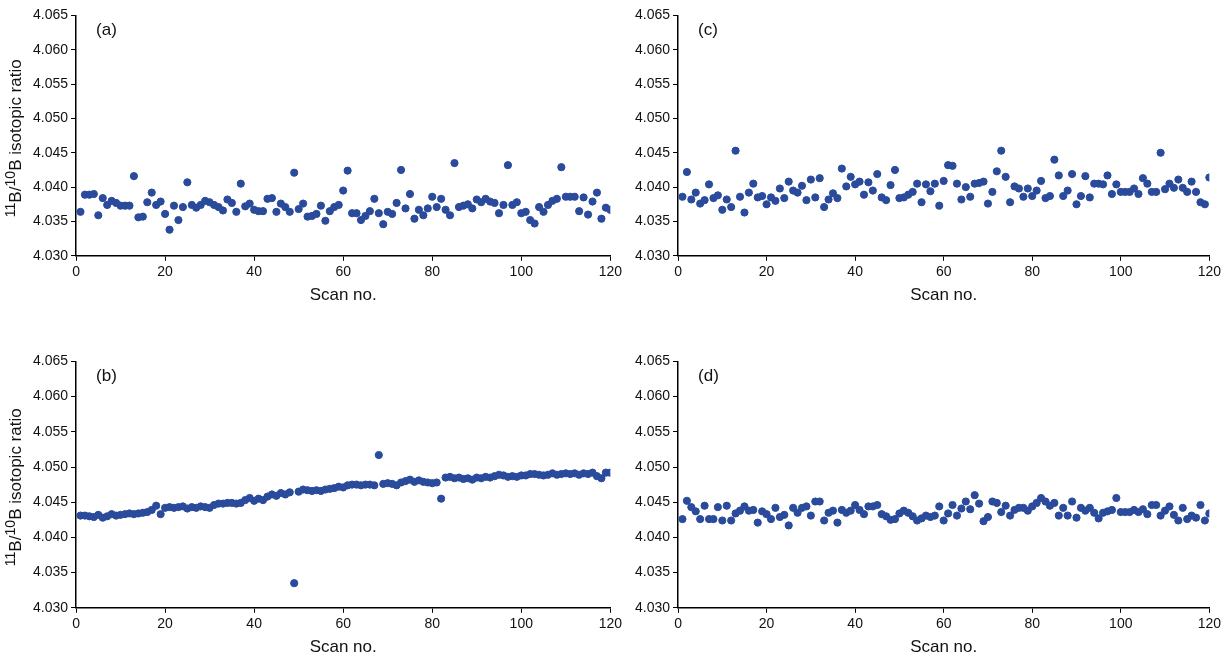  I want to click on chart-title: (d), so click(708, 375).